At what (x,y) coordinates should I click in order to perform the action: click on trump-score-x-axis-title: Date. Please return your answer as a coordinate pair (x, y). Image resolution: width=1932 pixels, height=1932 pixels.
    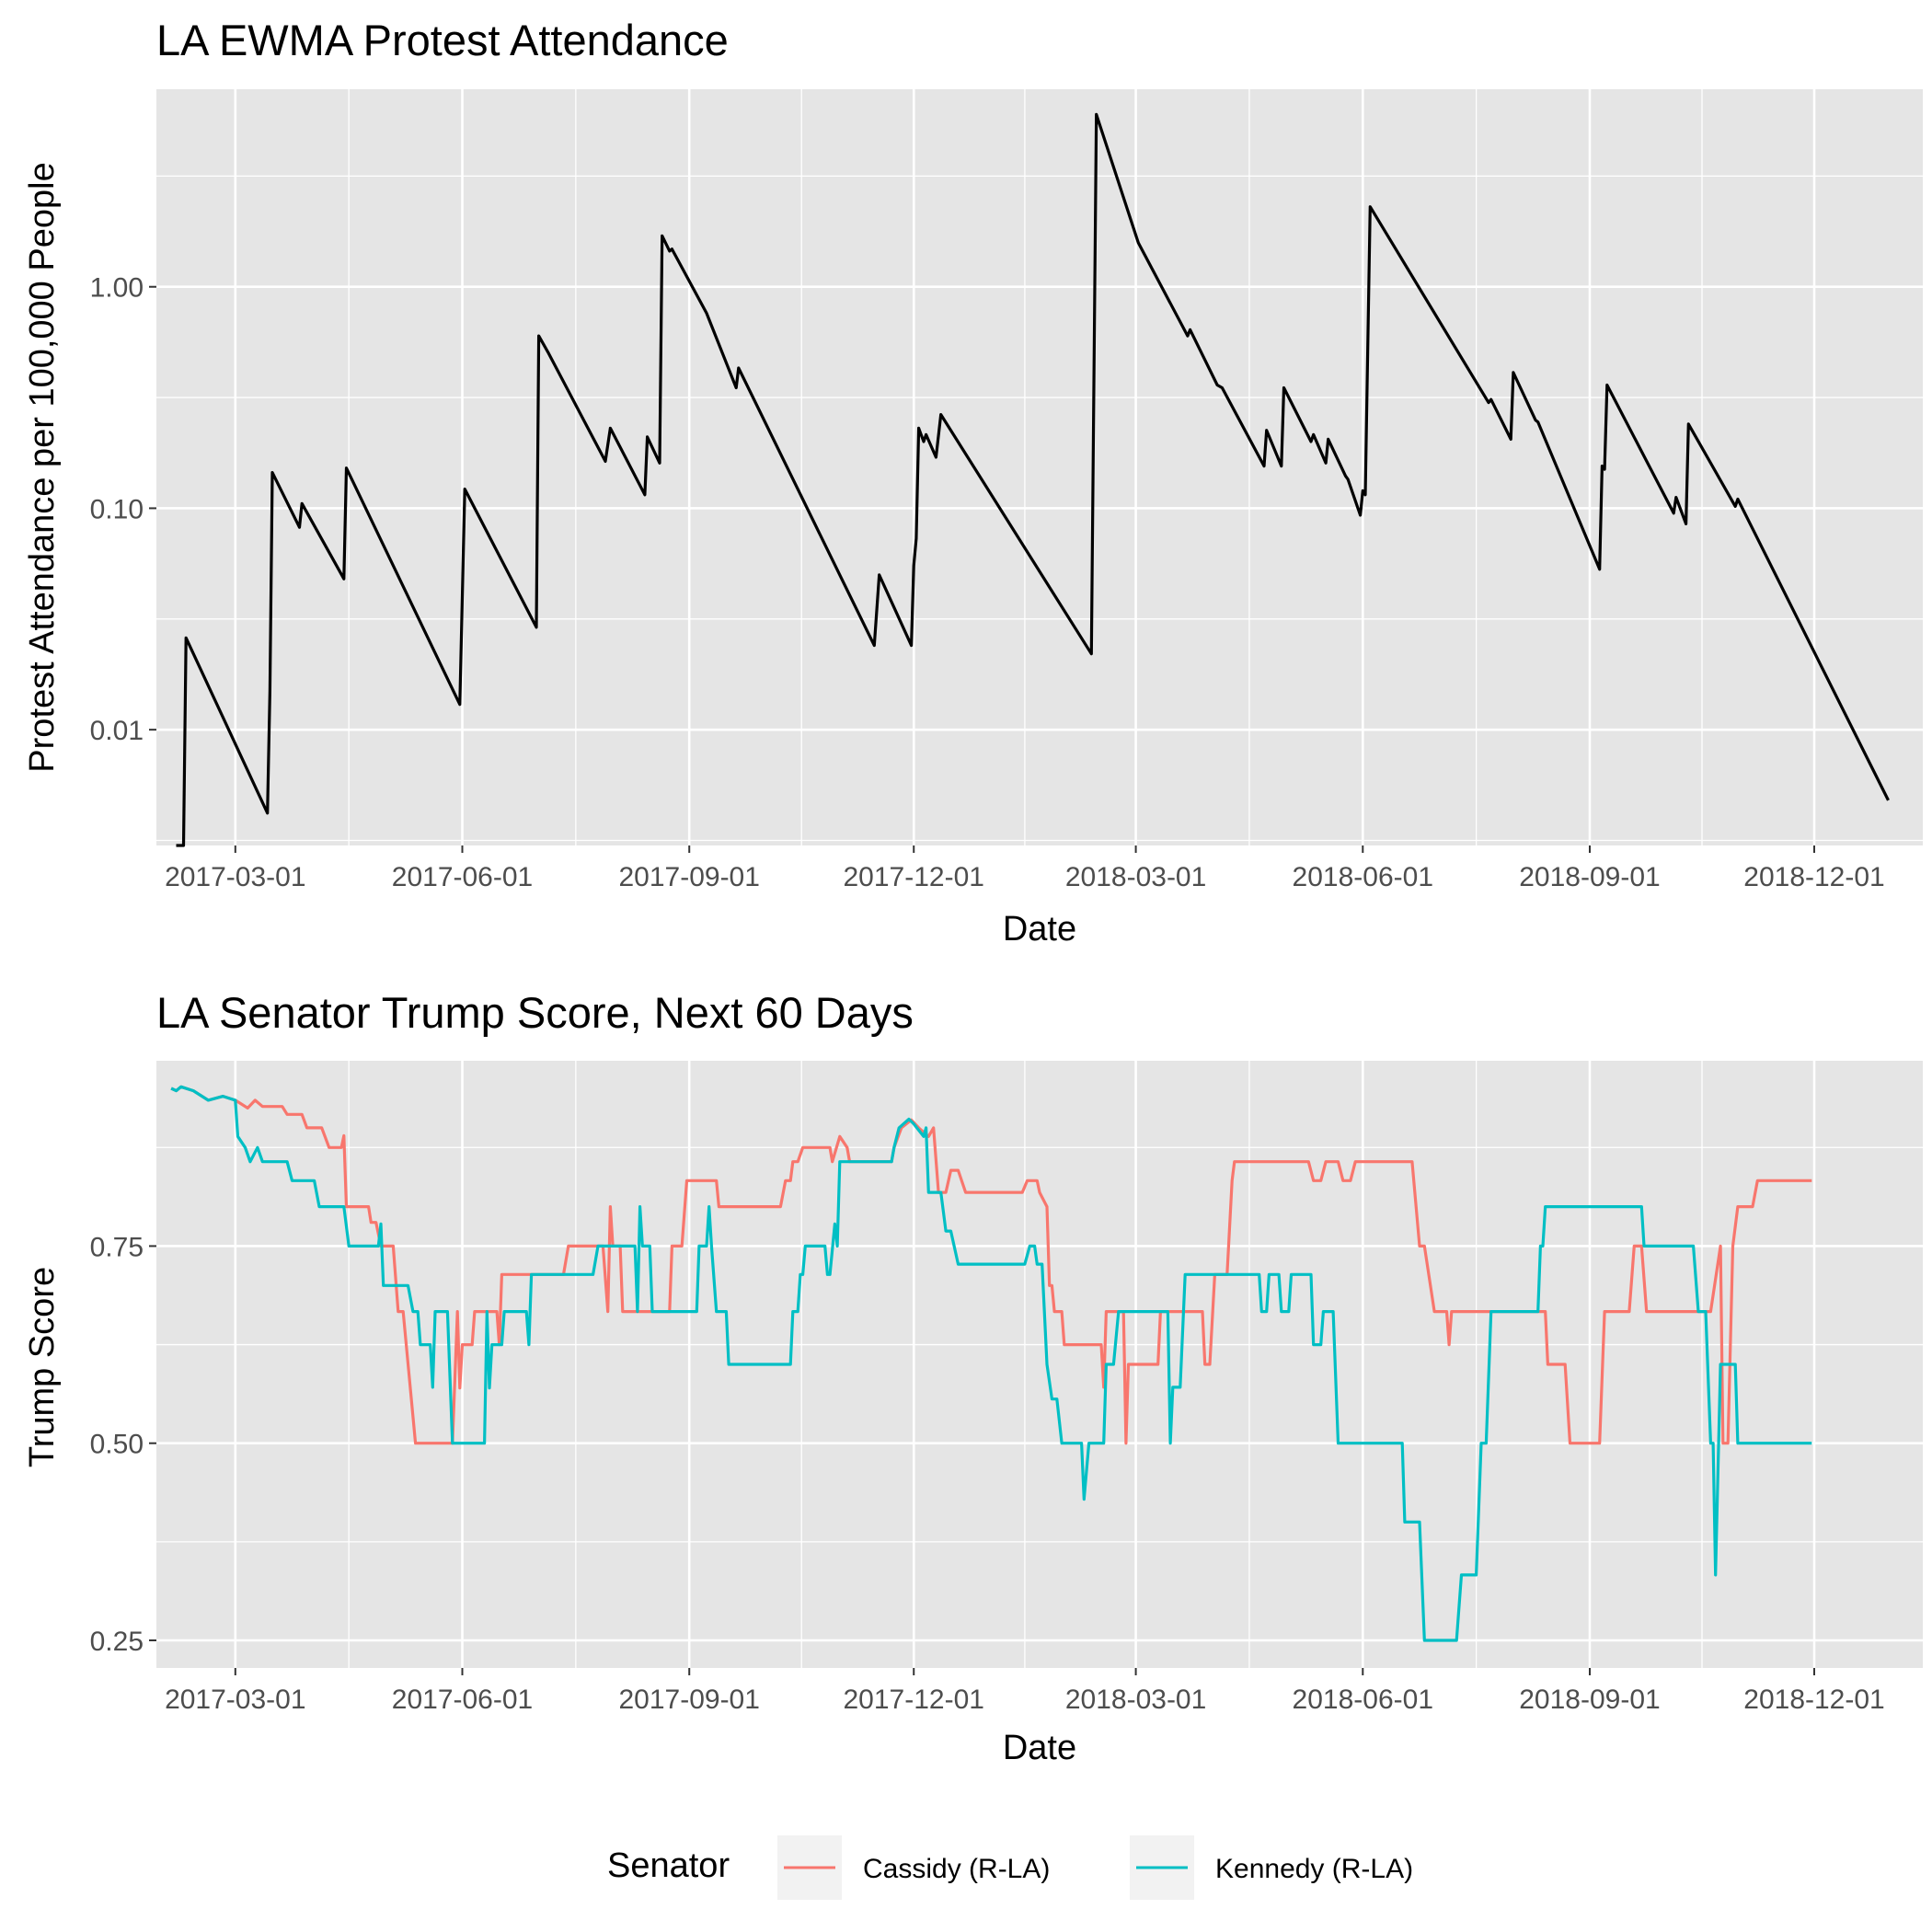
    Looking at the image, I should click on (1039, 1748).